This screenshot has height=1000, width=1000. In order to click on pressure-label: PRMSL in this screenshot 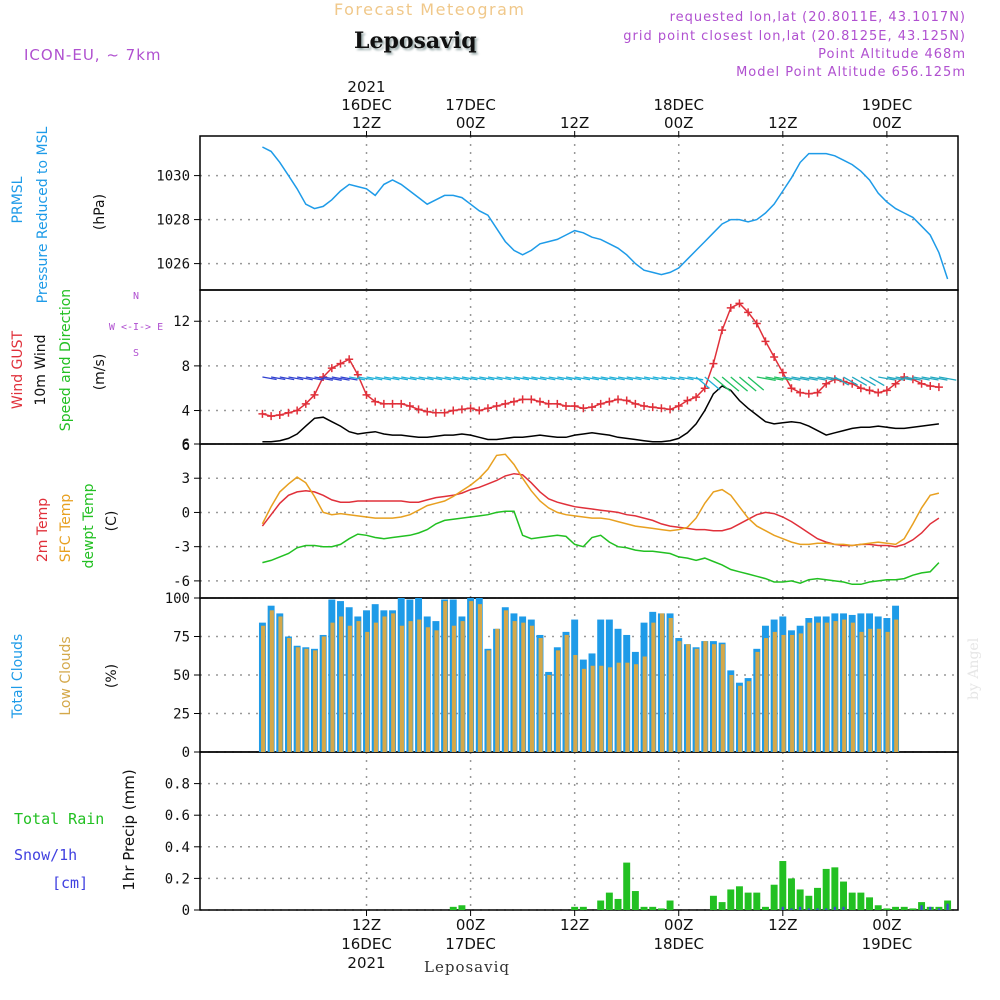, I will do `click(18, 199)`.